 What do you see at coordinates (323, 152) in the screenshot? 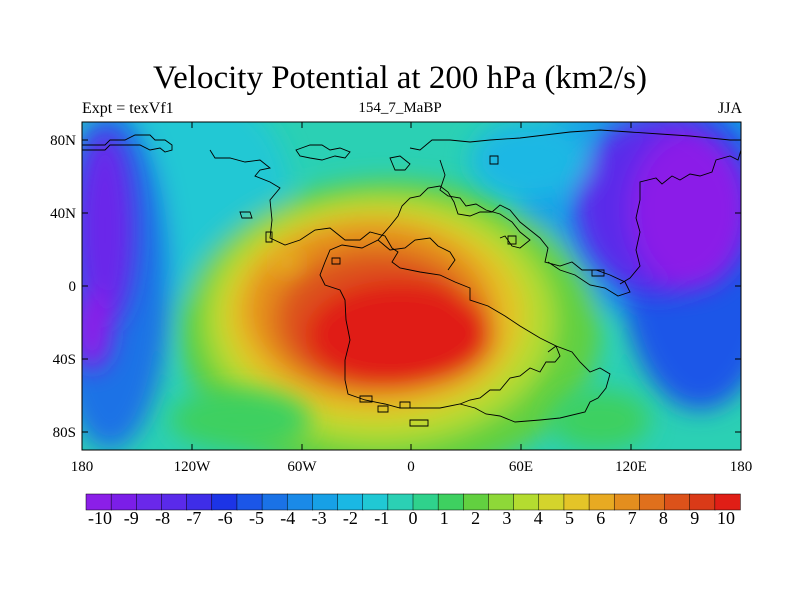
I see `coast-north-islands` at bounding box center [323, 152].